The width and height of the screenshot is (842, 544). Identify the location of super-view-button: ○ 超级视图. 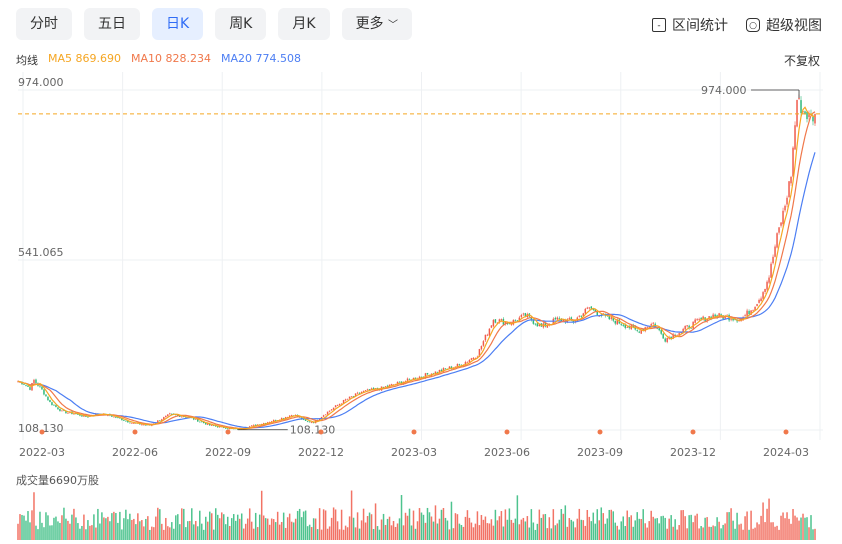
(784, 25).